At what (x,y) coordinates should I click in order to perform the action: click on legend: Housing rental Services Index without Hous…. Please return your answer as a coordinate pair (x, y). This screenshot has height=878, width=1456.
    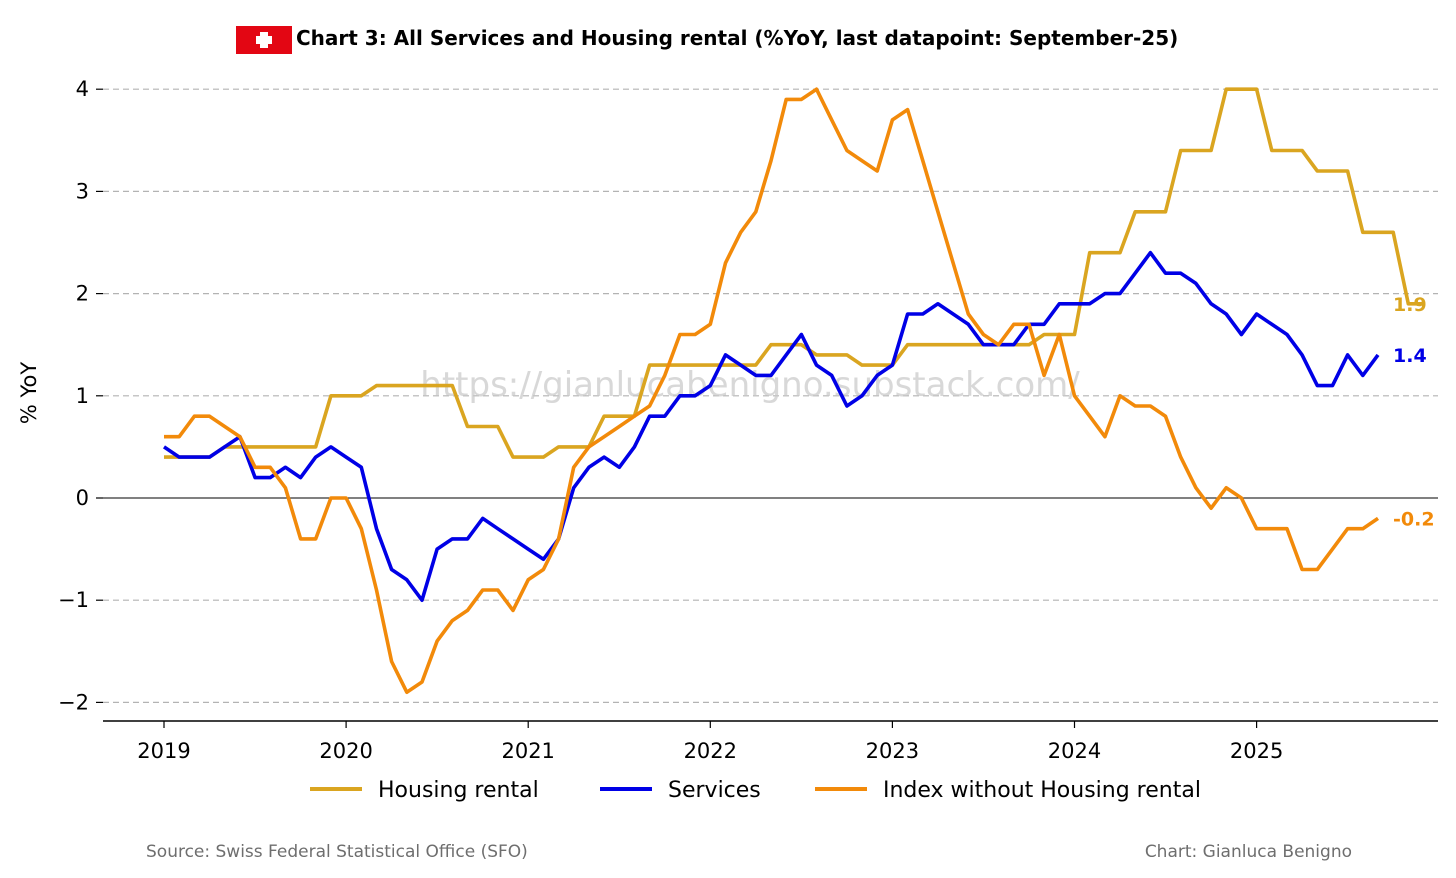
    Looking at the image, I should click on (755, 790).